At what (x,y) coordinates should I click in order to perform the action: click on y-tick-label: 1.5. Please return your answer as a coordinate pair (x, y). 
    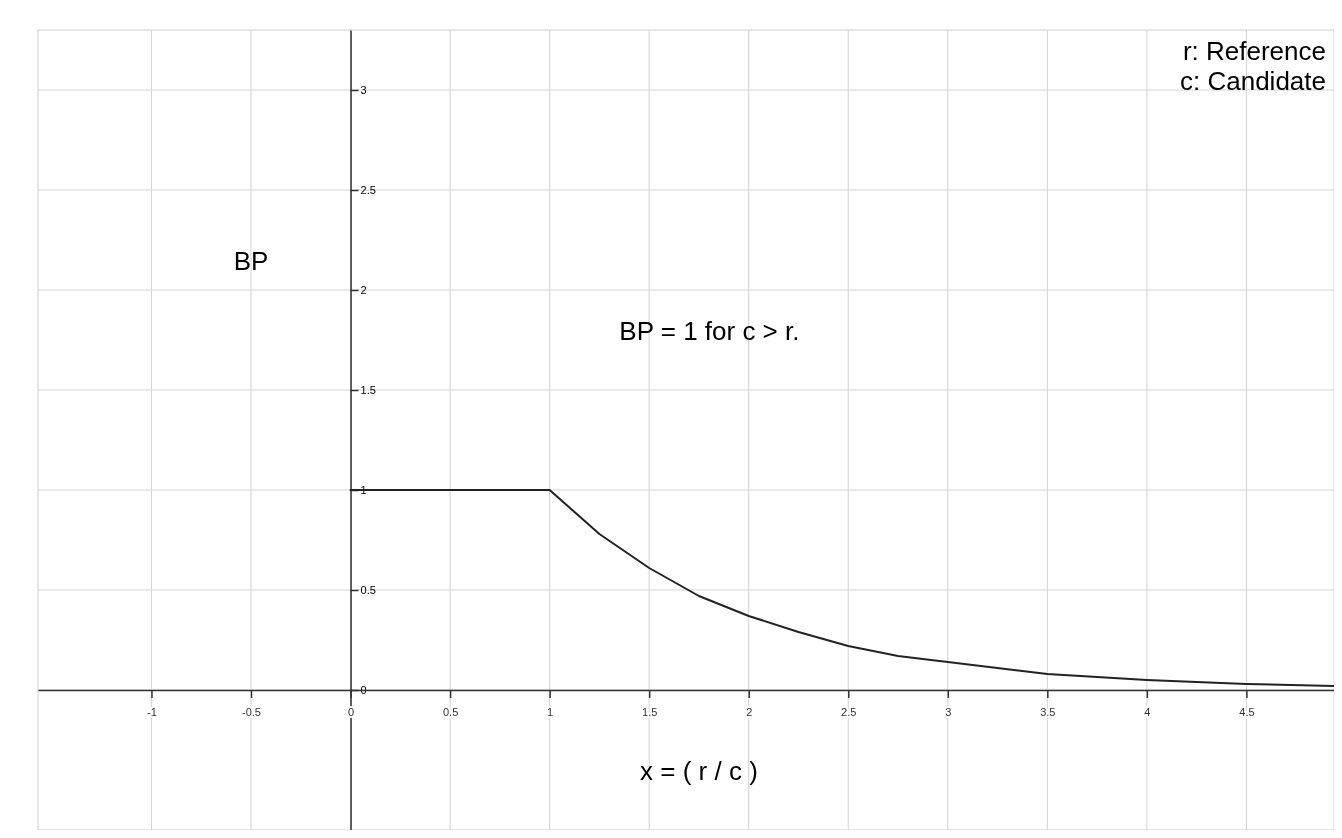
    Looking at the image, I should click on (368, 390).